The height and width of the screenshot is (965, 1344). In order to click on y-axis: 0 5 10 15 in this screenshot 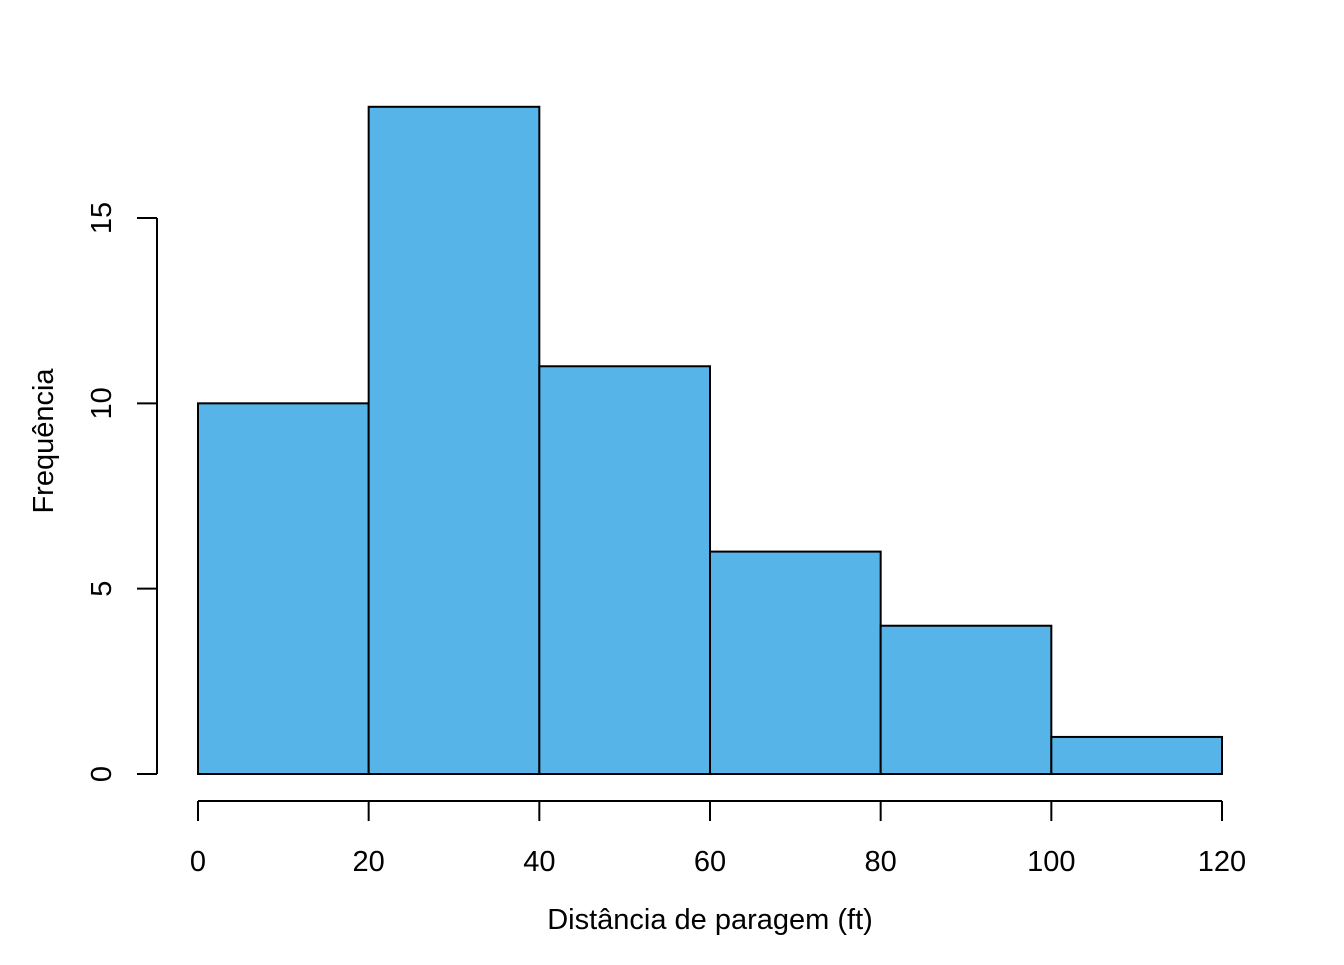, I will do `click(122, 492)`.